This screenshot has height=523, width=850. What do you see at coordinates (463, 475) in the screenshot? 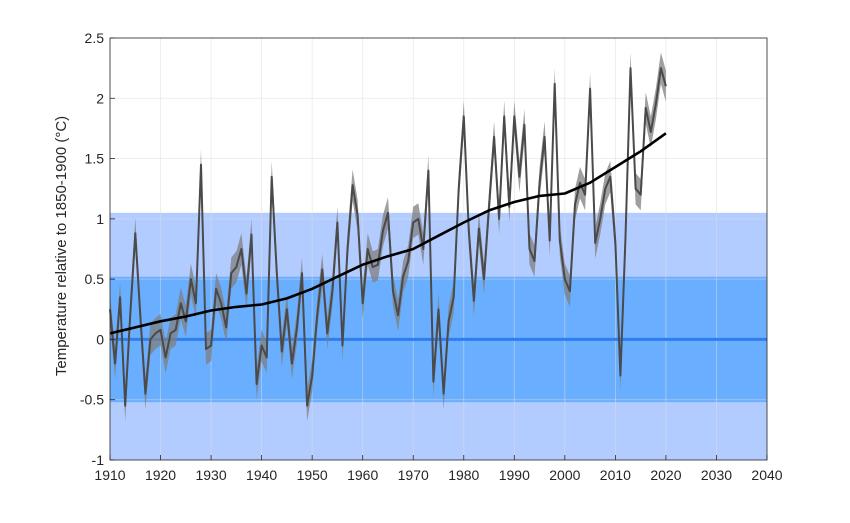
I see `x-tick-label-1980: 1980` at bounding box center [463, 475].